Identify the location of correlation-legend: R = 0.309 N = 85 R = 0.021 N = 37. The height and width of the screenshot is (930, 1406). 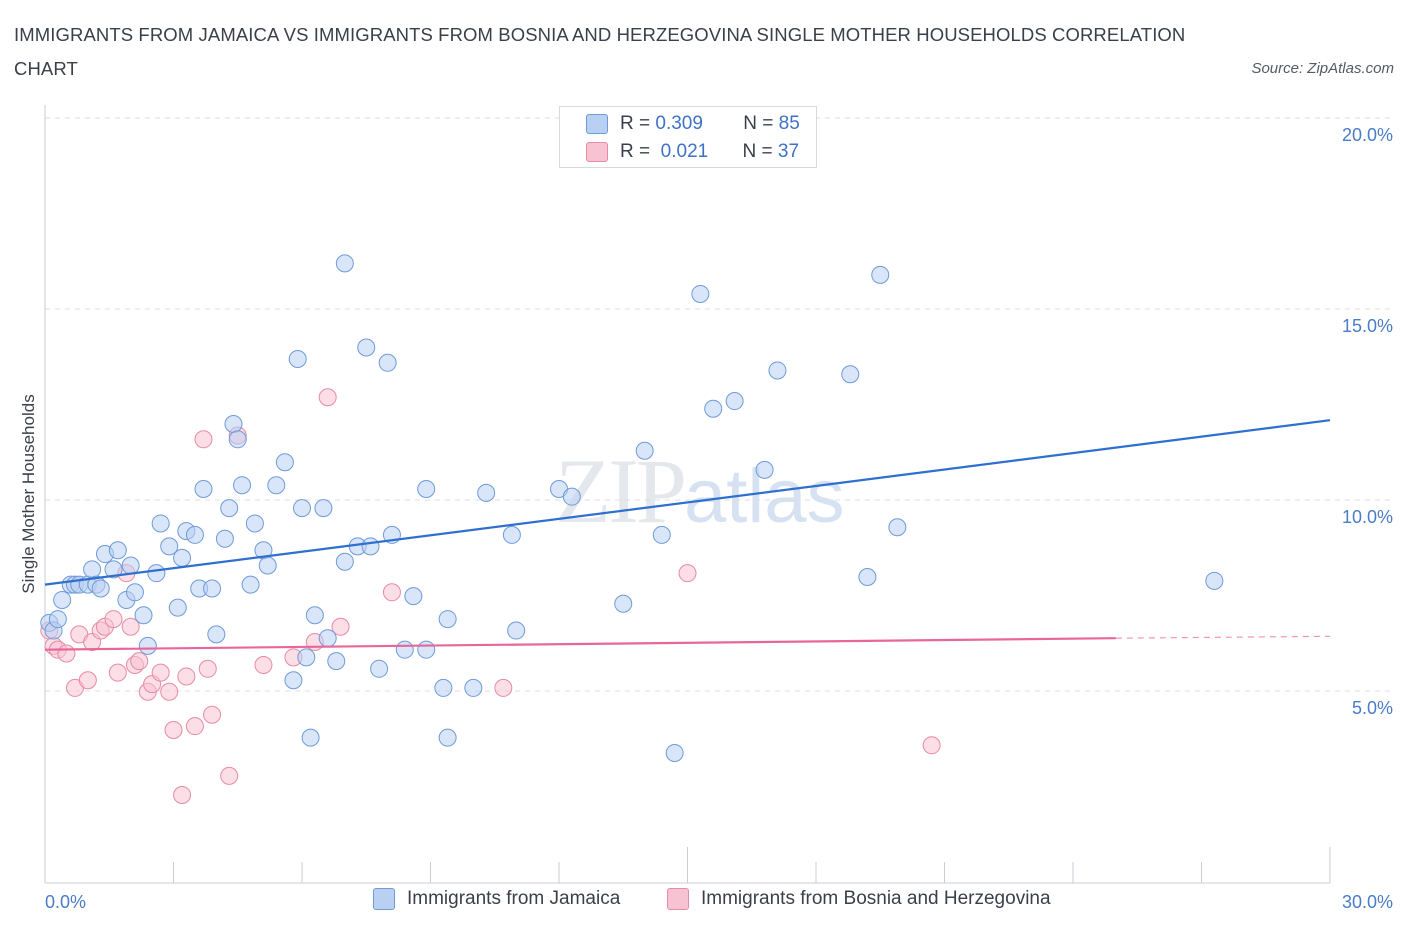
(688, 137).